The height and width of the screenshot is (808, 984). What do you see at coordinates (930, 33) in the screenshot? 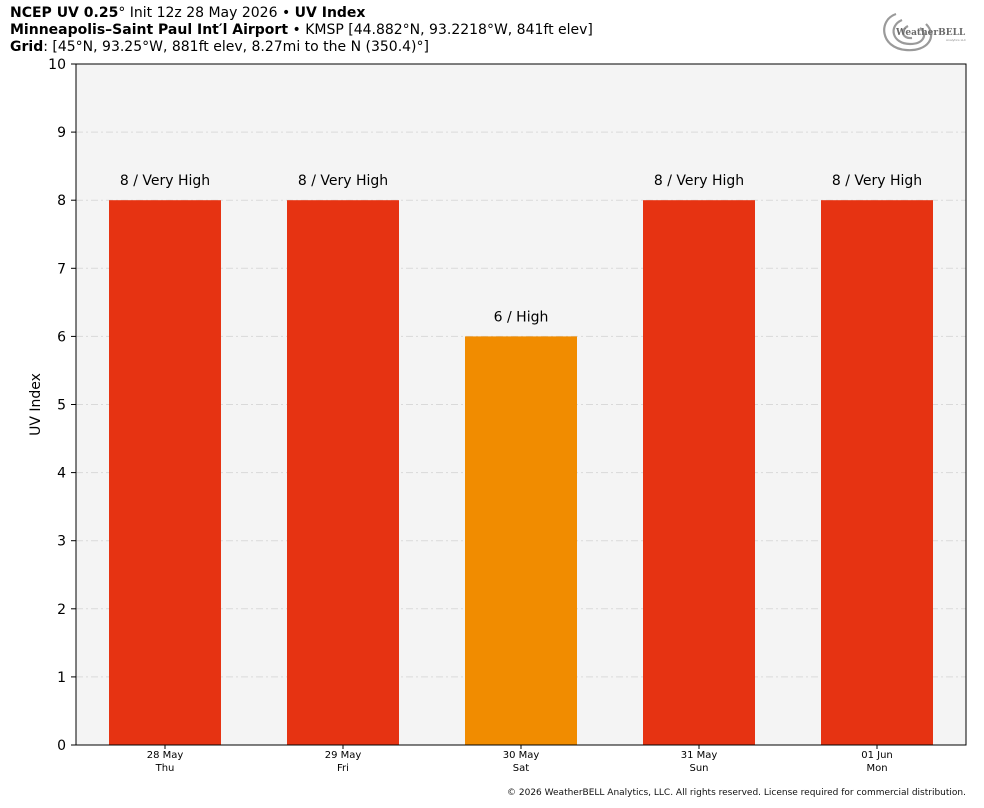
I see `logo-text: WeatherBELL` at bounding box center [930, 33].